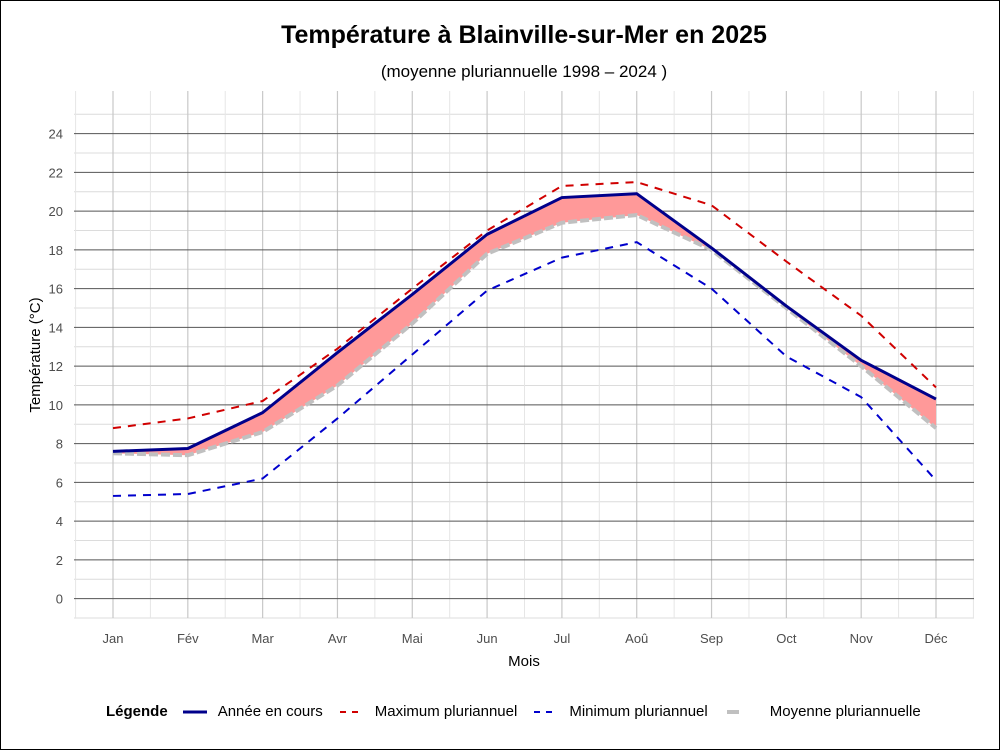 This screenshot has width=1000, height=750. What do you see at coordinates (845, 711) in the screenshot?
I see `legend-label: Moyenne pluriannuelle` at bounding box center [845, 711].